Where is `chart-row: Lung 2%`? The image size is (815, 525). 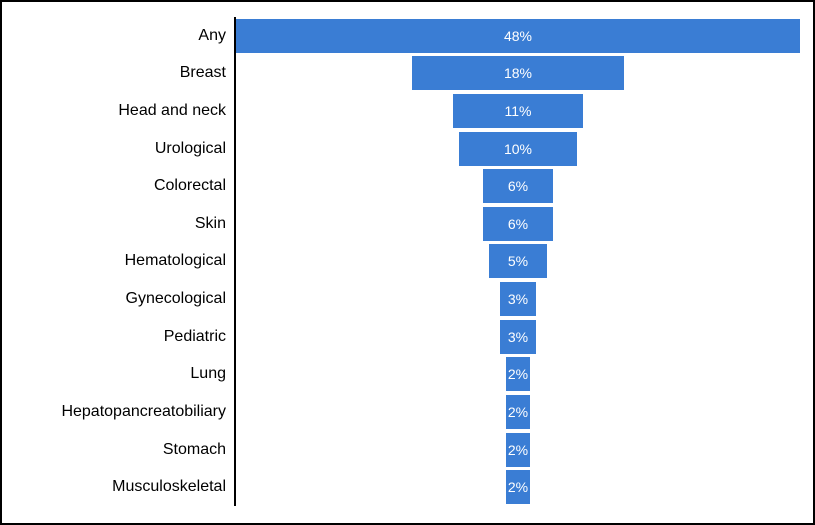 chart-row: Lung 2% is located at coordinates (407, 374).